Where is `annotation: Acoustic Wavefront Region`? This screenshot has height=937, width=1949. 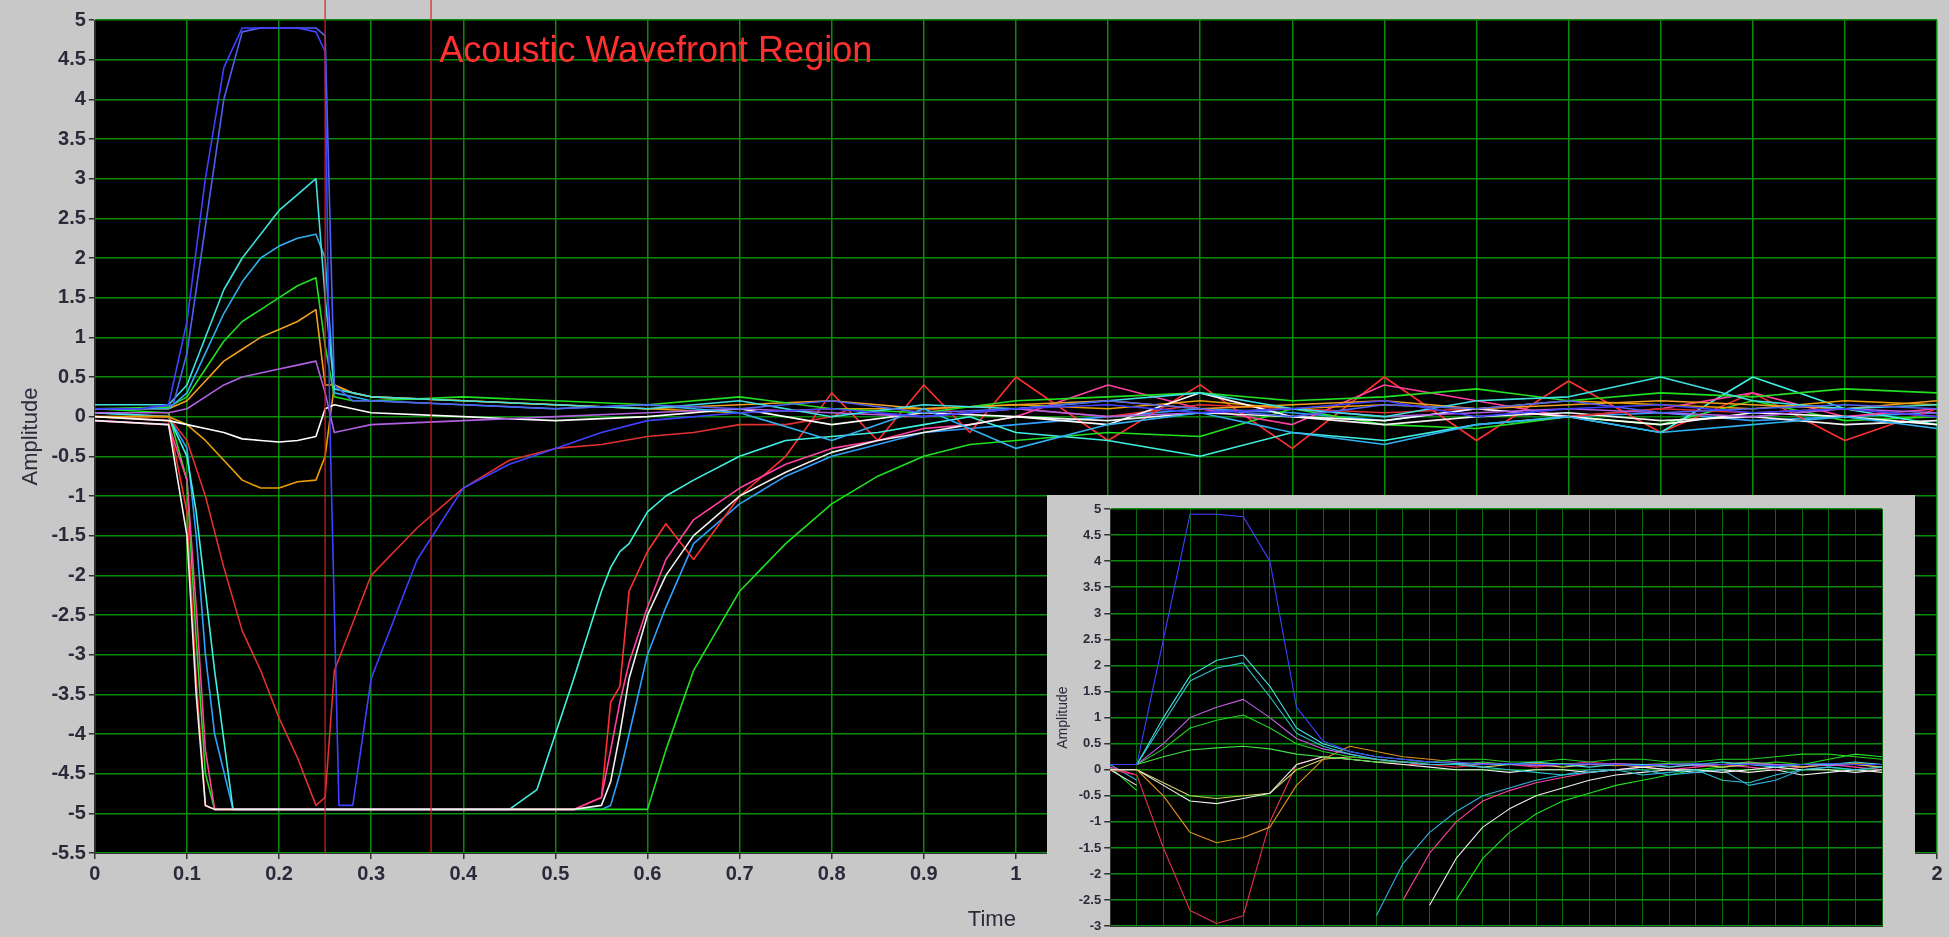 annotation: Acoustic Wavefront Region is located at coordinates (656, 49).